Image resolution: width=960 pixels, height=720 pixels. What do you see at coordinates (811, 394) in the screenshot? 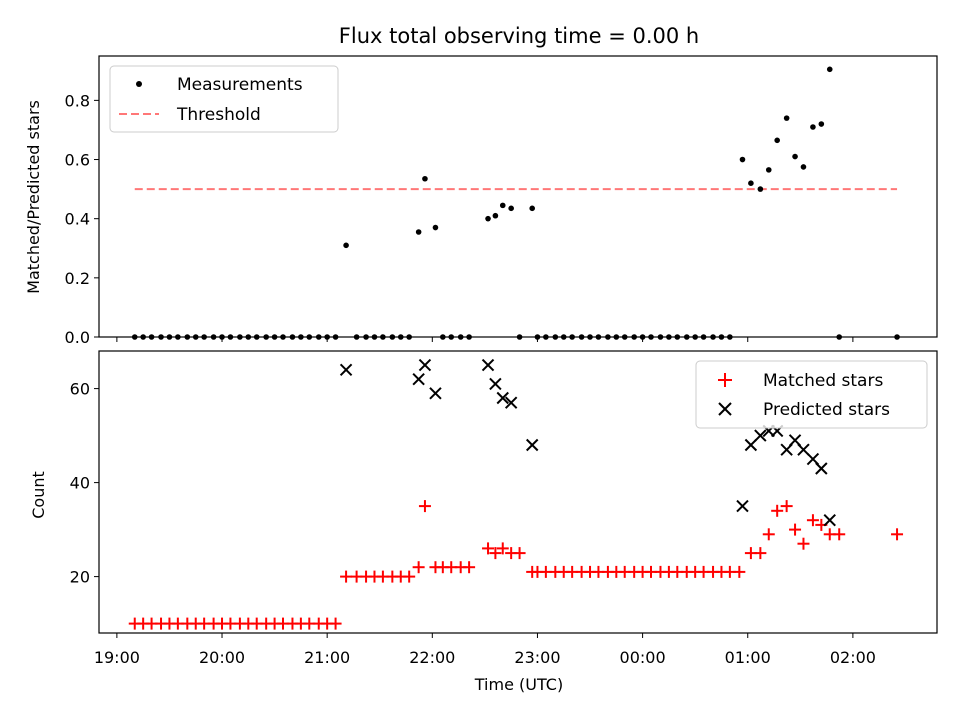
I see `bottom-legend: Matched stars Predicted stars` at bounding box center [811, 394].